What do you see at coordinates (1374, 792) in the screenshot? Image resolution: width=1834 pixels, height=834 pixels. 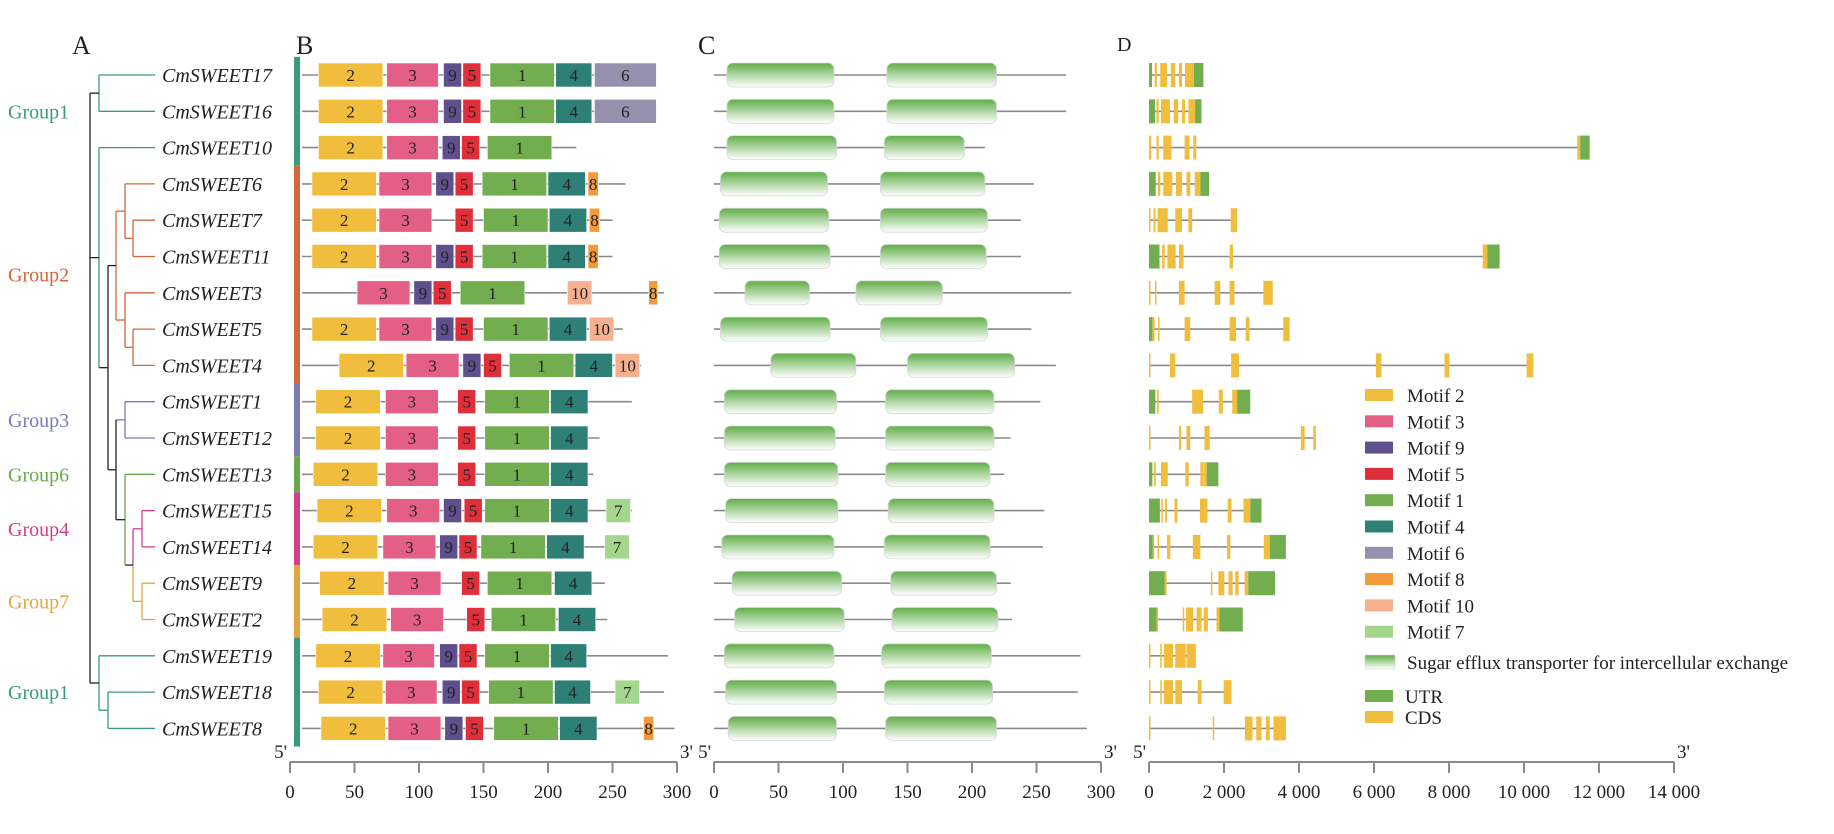 I see `tick-label: 6 000` at bounding box center [1374, 792].